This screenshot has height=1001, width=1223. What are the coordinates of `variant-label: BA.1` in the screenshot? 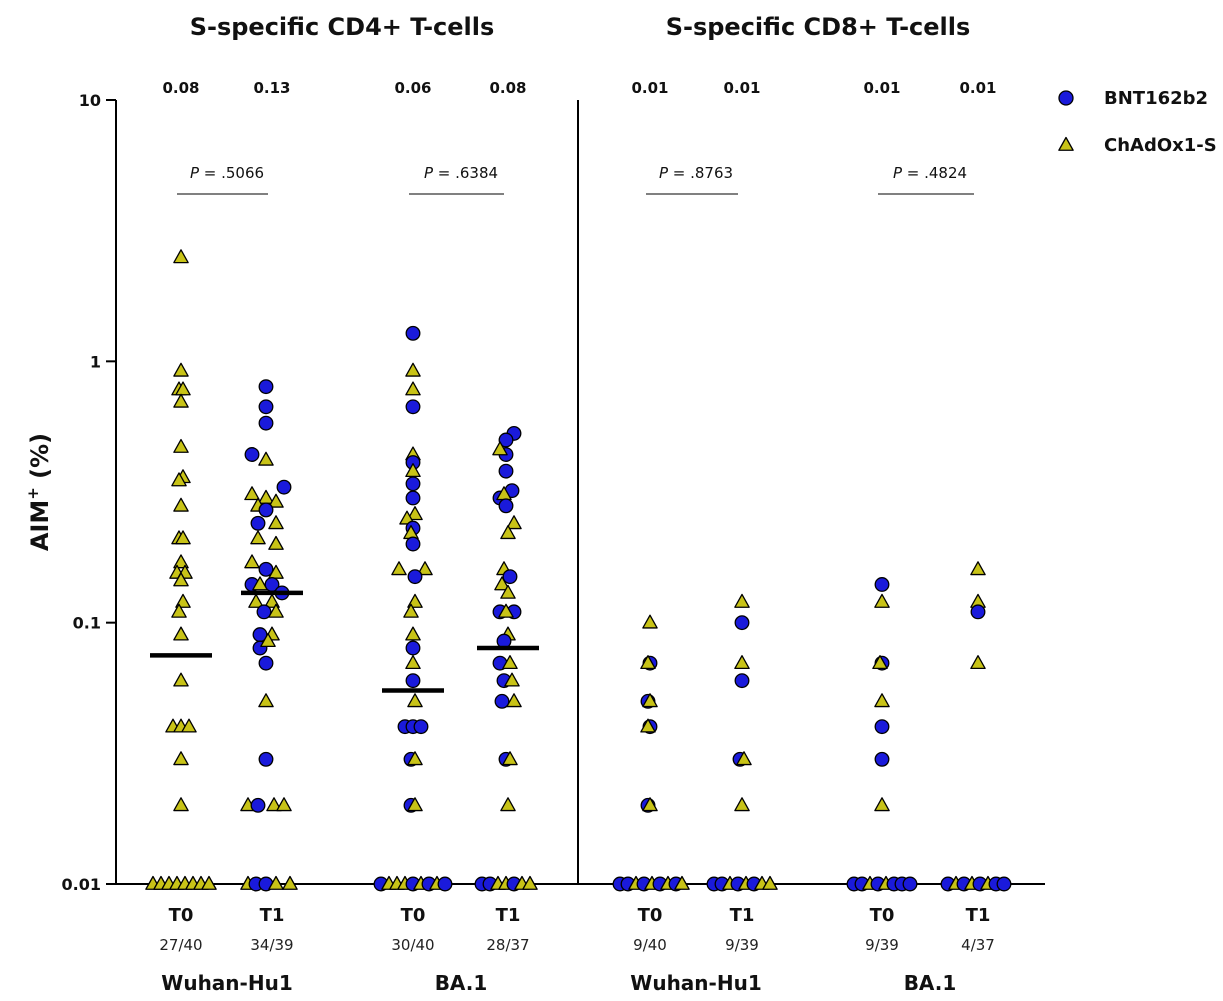 It's located at (930, 983).